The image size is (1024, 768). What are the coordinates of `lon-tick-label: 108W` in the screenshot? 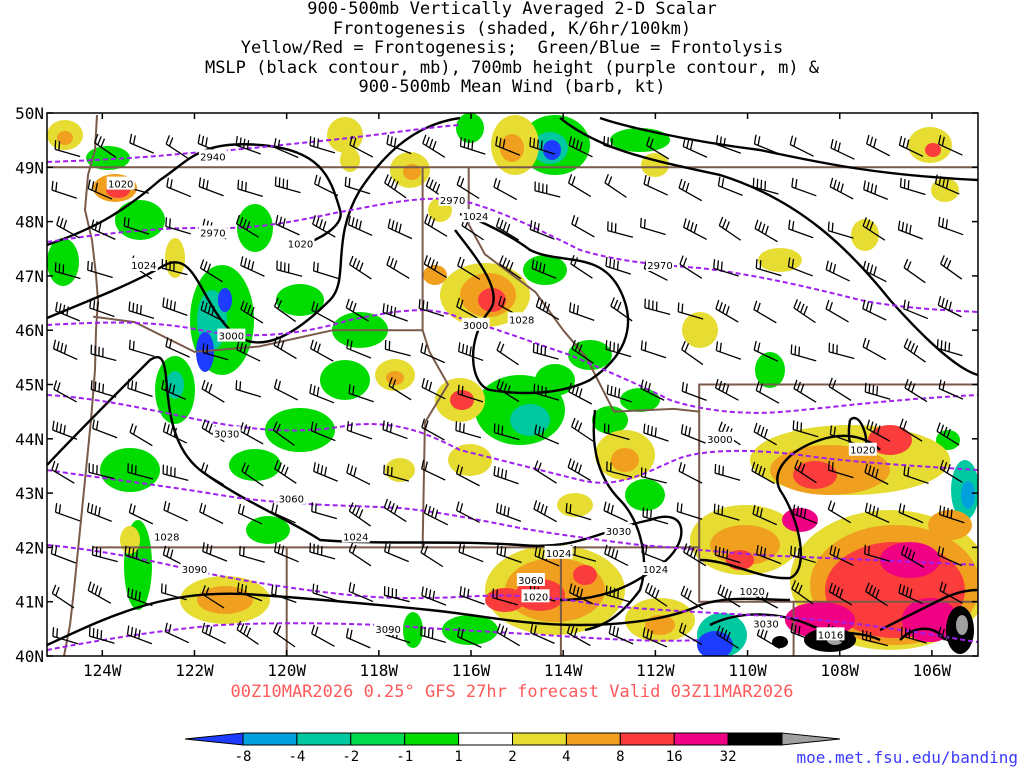 It's located at (839, 670).